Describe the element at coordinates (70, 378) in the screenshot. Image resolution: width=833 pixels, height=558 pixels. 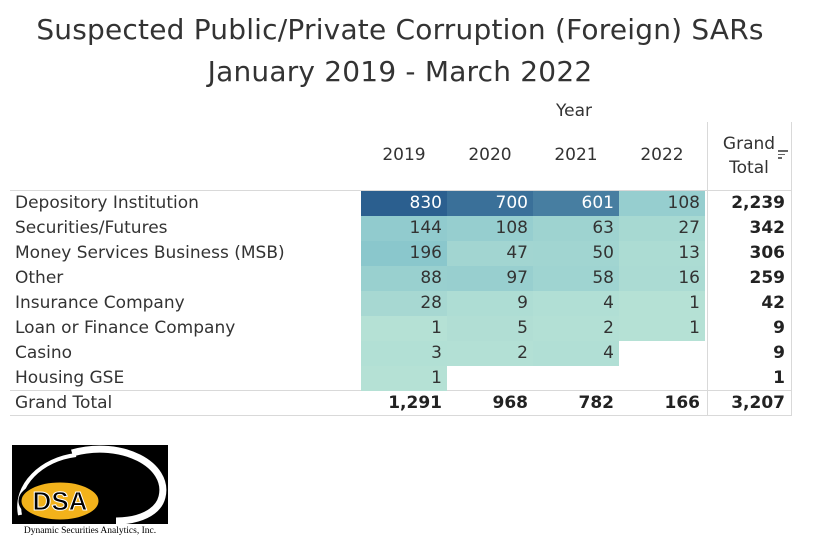
I see `row-label: Housing GSE` at that location.